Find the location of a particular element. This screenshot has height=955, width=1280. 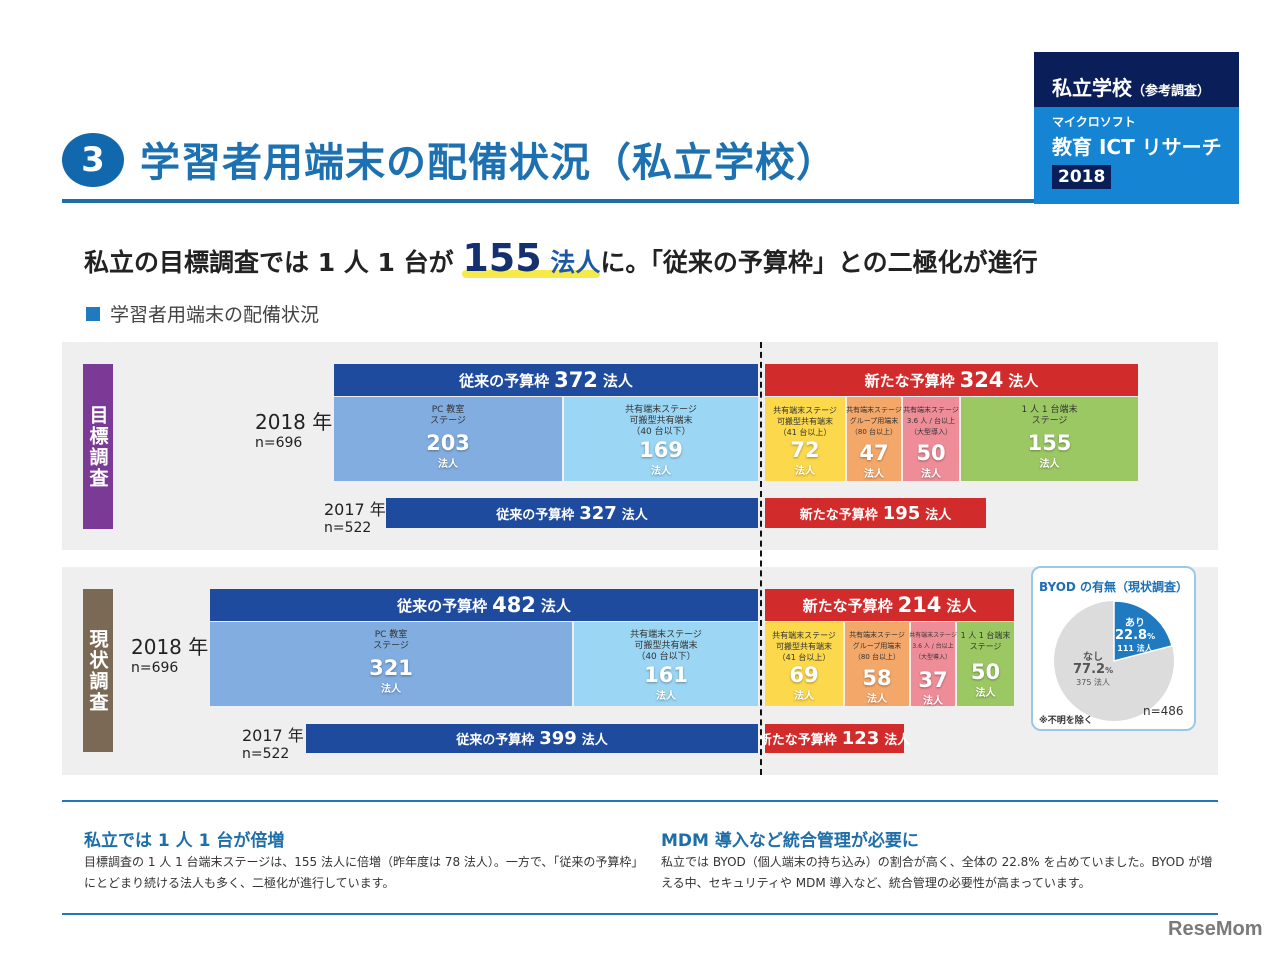

segment-label: グループ用端末 is located at coordinates (877, 646).